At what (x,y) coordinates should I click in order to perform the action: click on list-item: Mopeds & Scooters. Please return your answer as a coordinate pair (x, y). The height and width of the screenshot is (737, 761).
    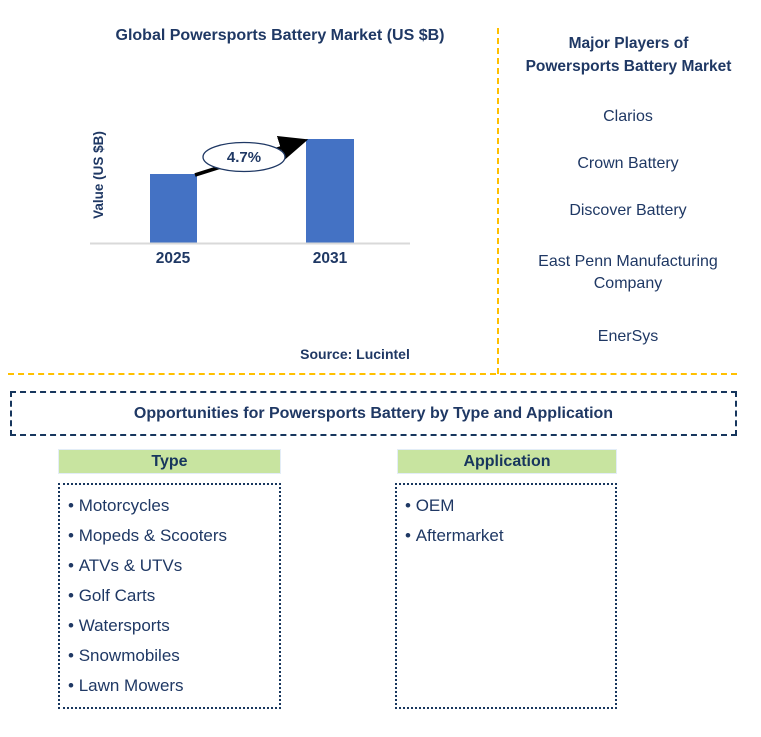
    Looking at the image, I should click on (169, 536).